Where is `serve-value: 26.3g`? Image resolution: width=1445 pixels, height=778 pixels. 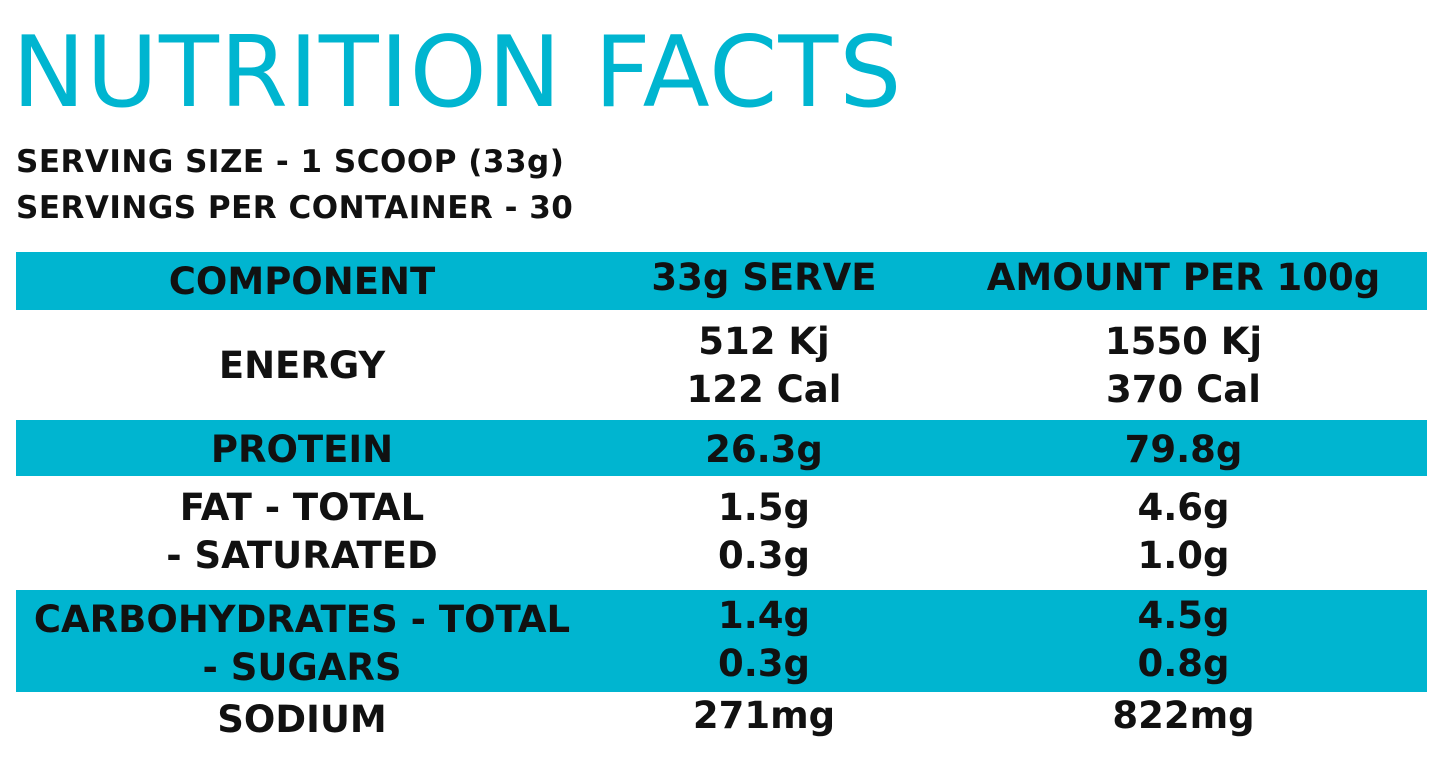 serve-value: 26.3g is located at coordinates (764, 449).